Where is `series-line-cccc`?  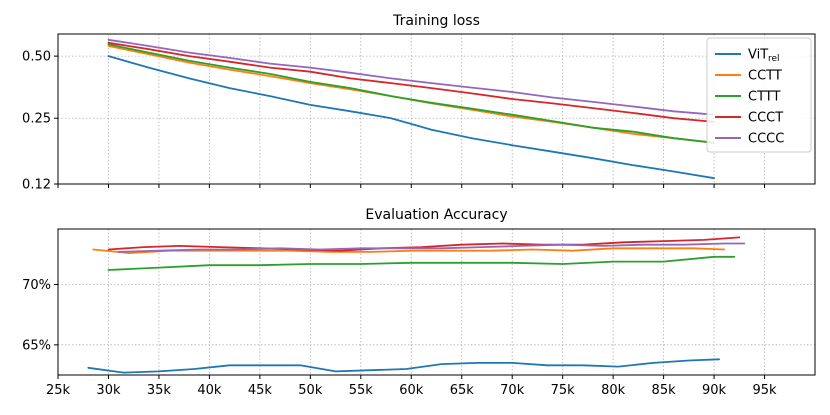
series-line-cccc is located at coordinates (411, 77).